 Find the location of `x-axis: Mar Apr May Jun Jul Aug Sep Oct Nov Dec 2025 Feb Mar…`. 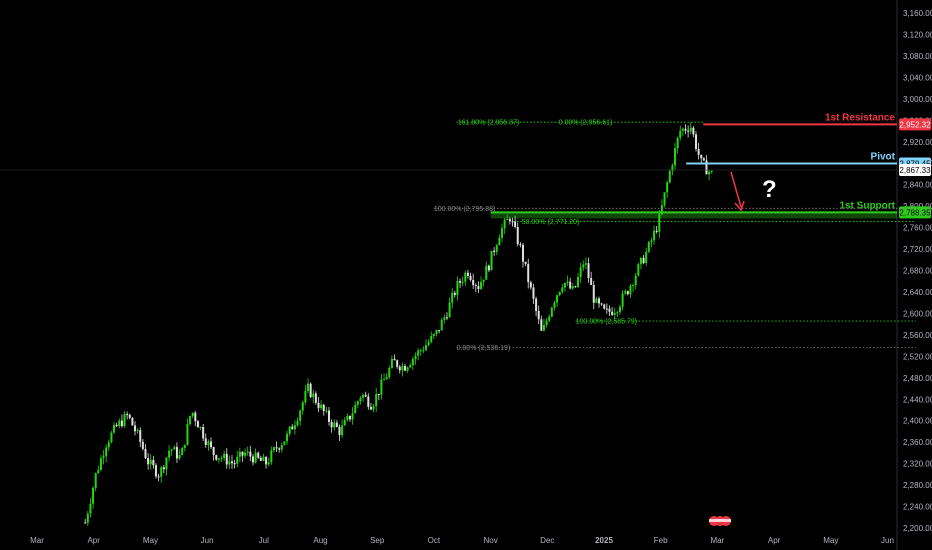

x-axis: Mar Apr May Jun Jul Aug Sep Oct Nov Dec 2025 Feb Mar… is located at coordinates (462, 540).